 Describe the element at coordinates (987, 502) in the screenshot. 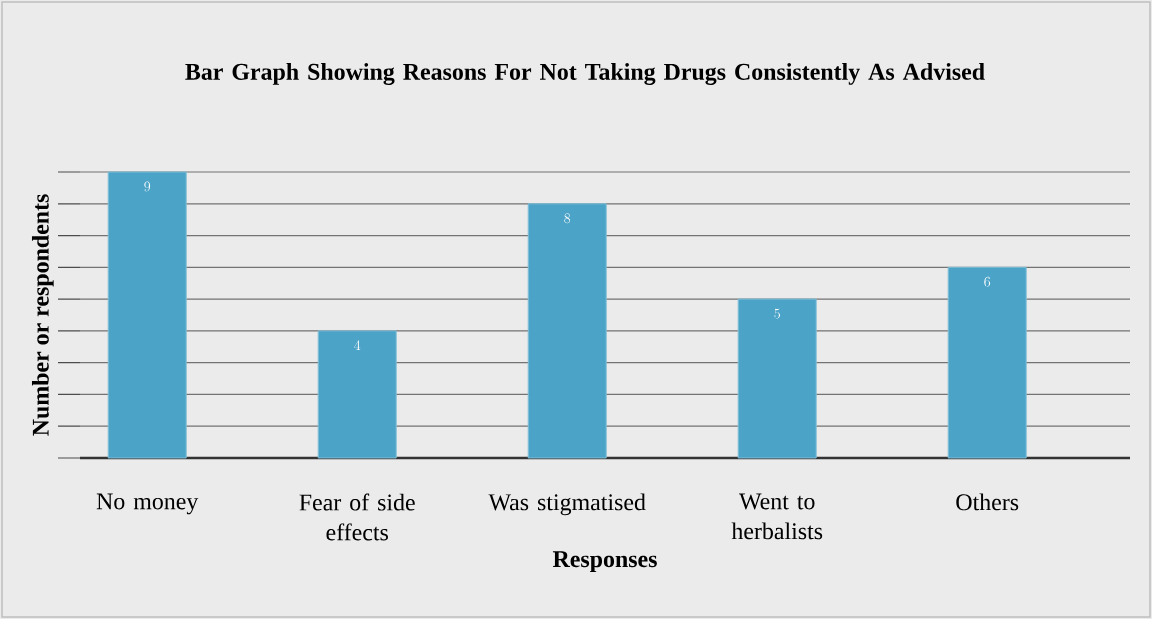

I see `x-tick-label: Others` at that location.